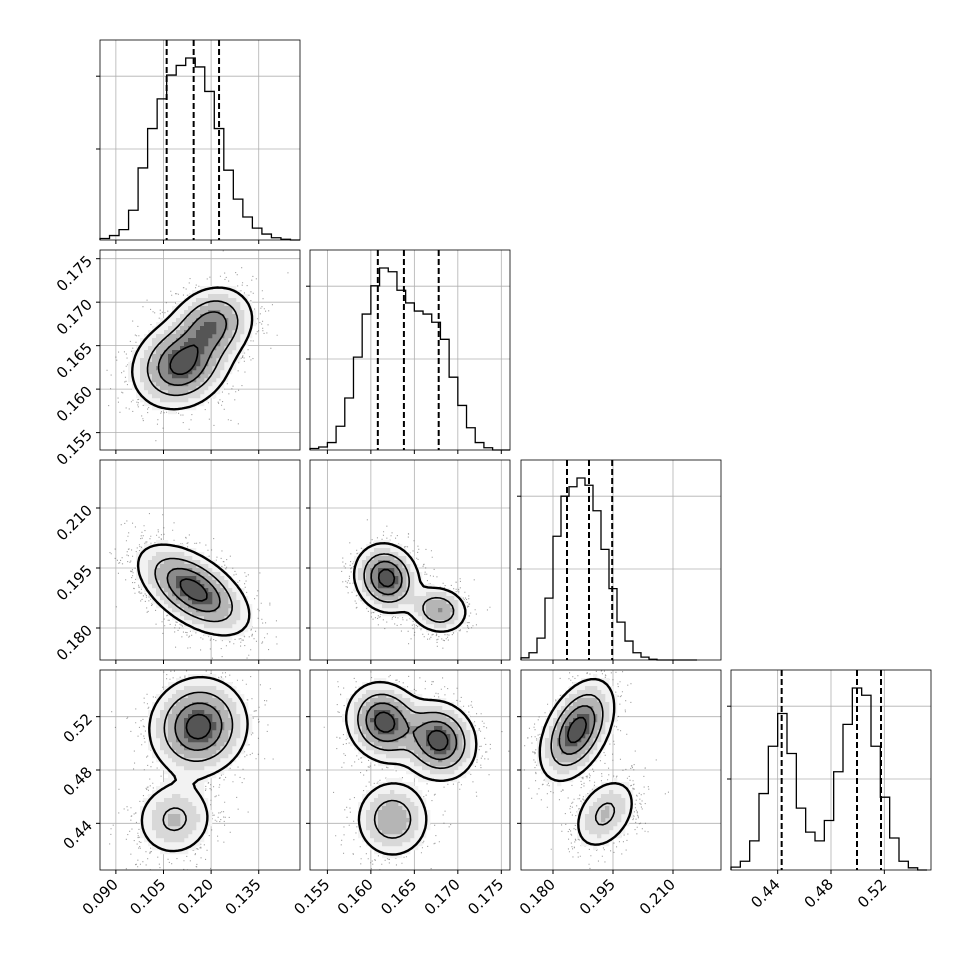 This screenshot has height=970, width=970. I want to click on tick-label: 0.090, so click(100, 896).